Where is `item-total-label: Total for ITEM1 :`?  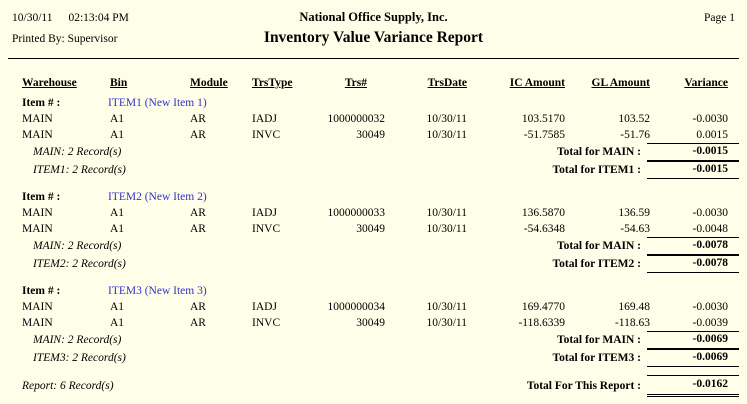 item-total-label: Total for ITEM1 : is located at coordinates (597, 169).